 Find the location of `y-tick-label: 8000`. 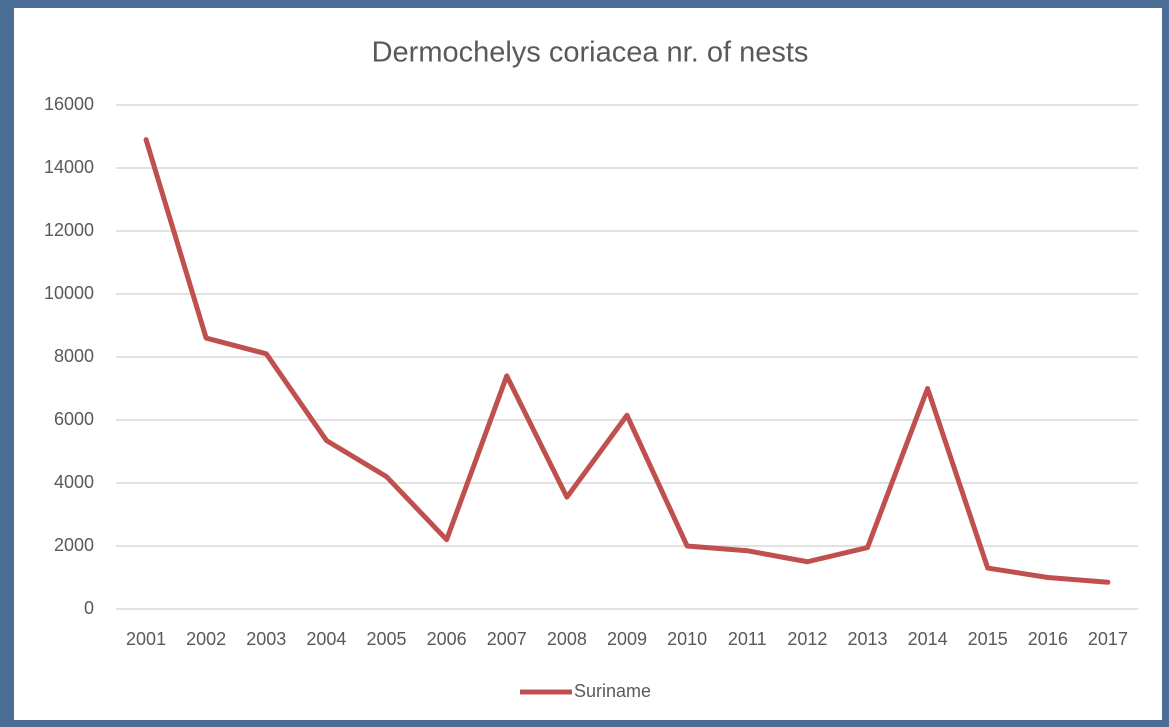

y-tick-label: 8000 is located at coordinates (74, 356).